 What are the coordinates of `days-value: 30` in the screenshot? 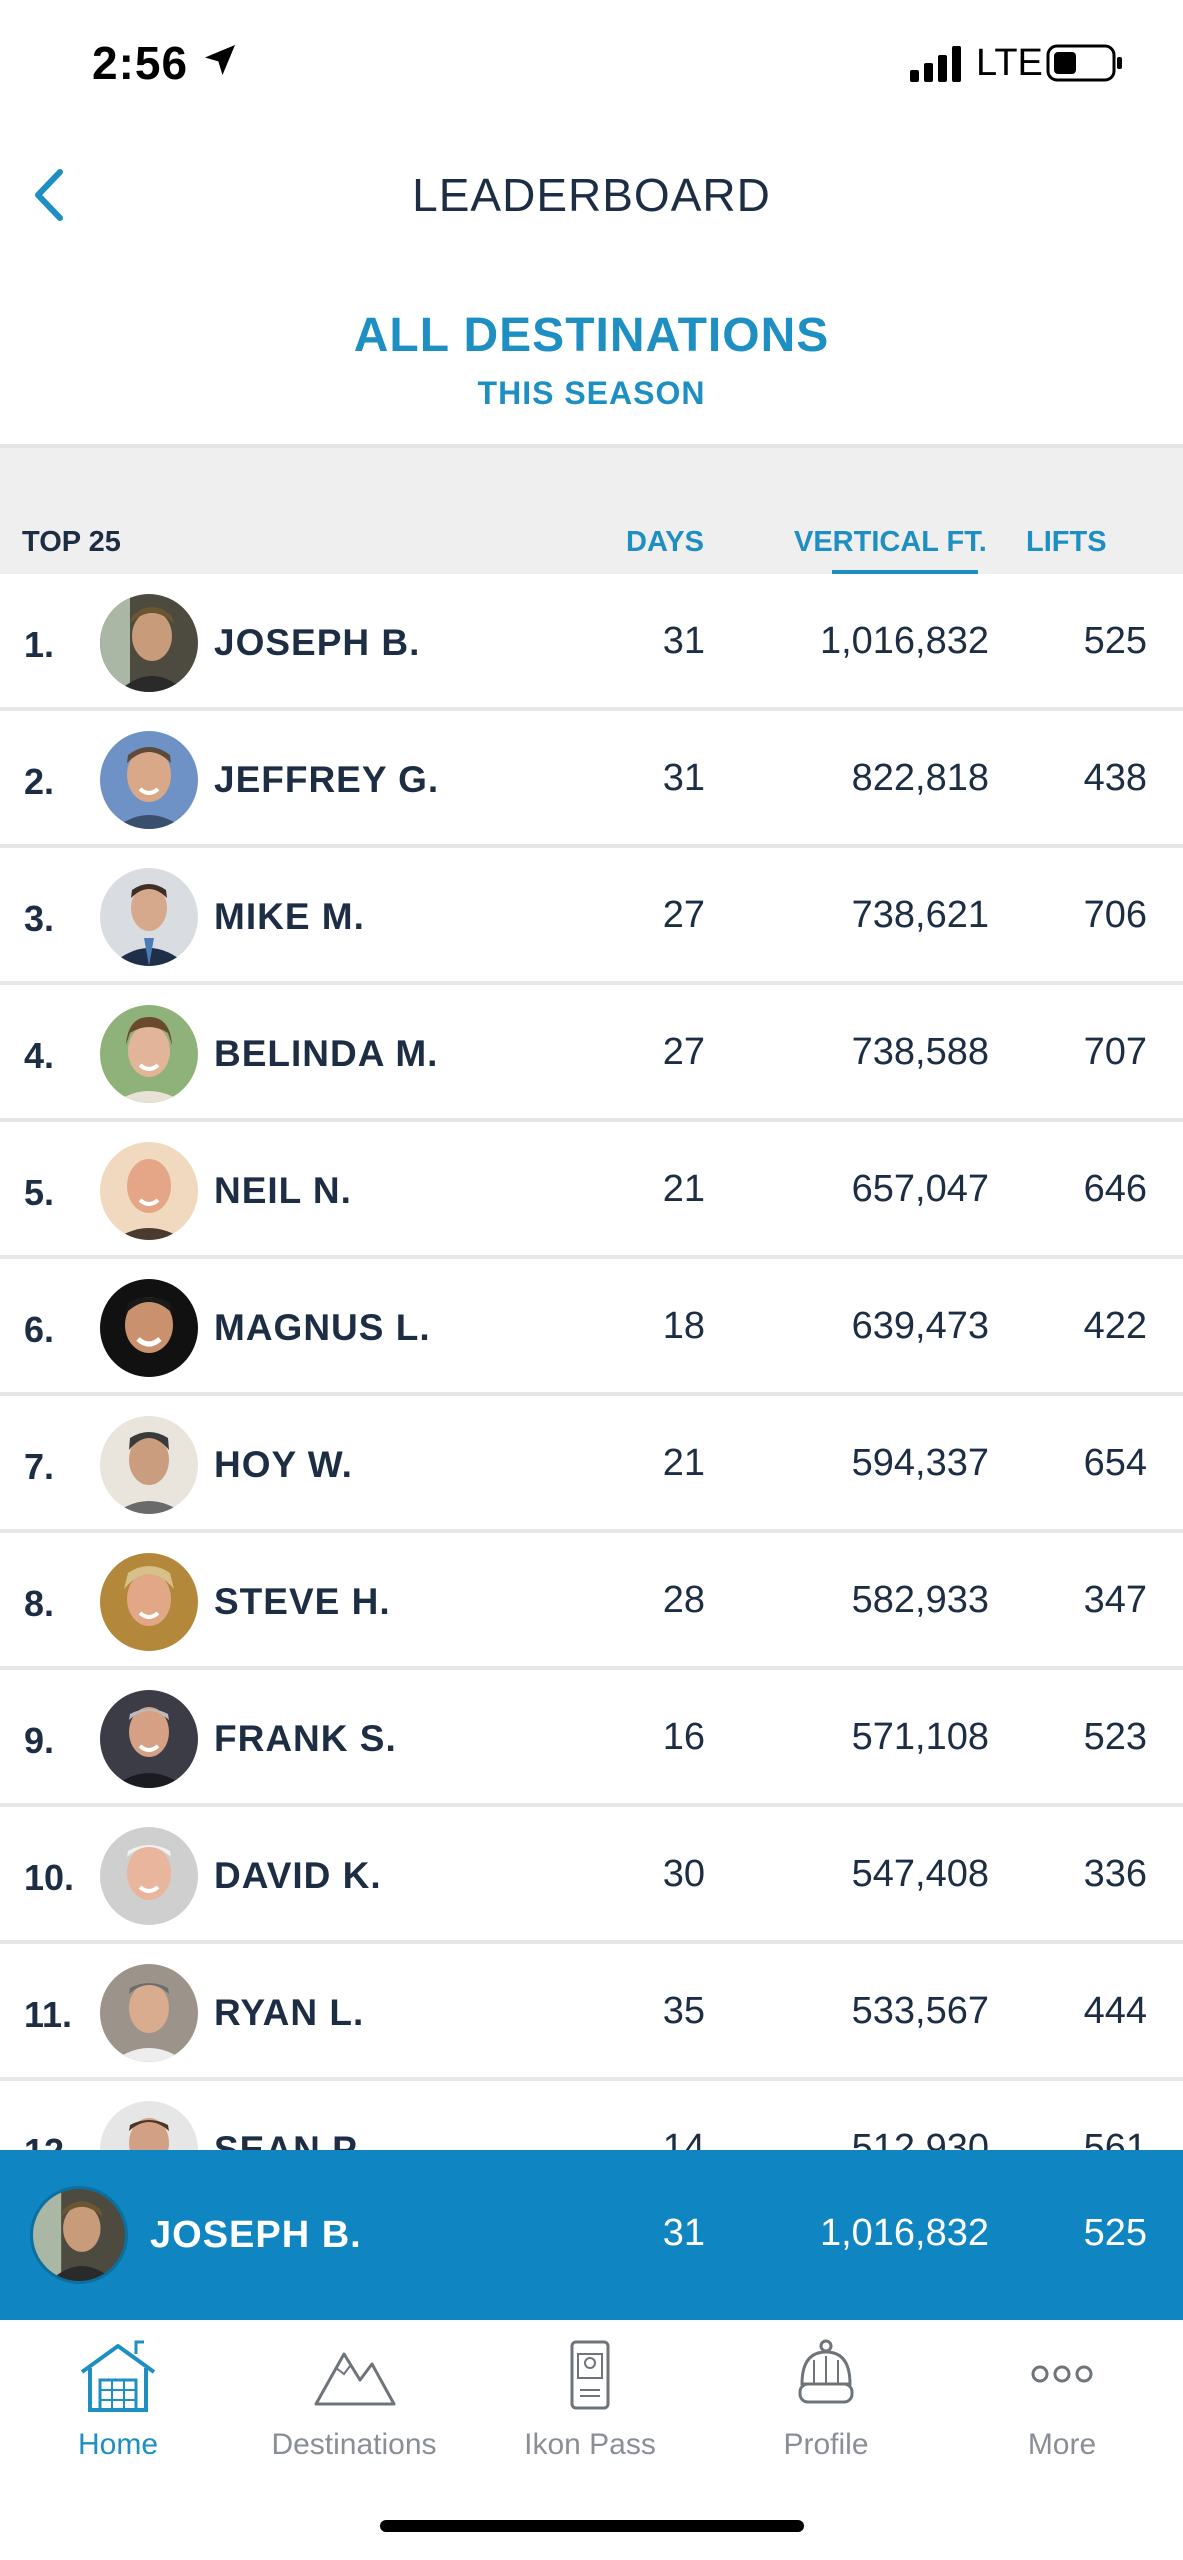 It's located at (683, 1874).